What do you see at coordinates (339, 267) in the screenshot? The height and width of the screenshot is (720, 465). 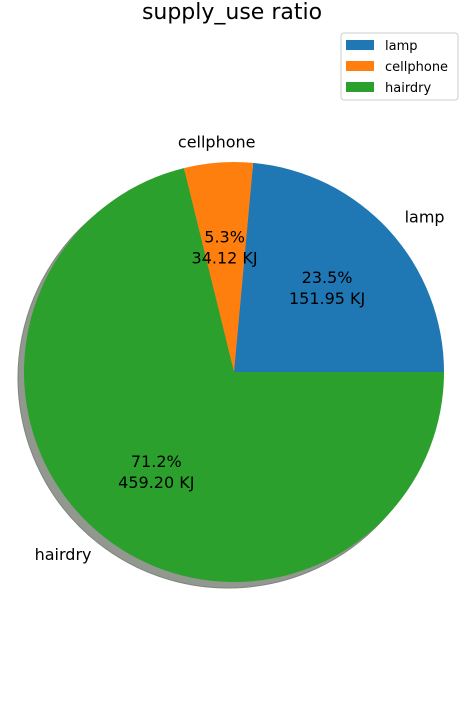 I see `pie-slice-lamp` at bounding box center [339, 267].